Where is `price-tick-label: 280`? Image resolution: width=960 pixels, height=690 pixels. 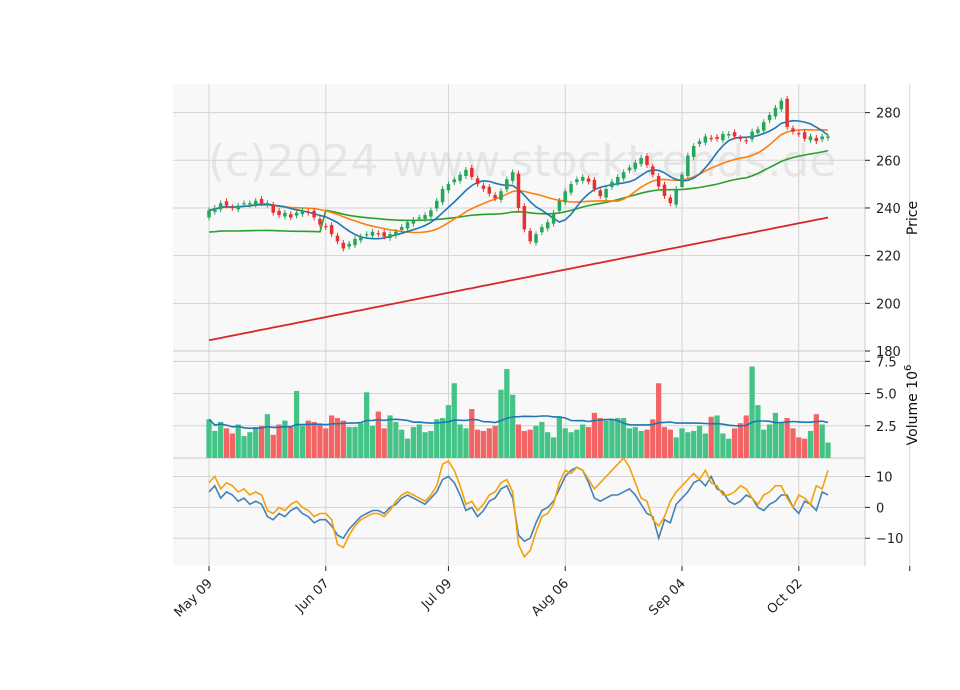
price-tick-label: 280 is located at coordinates (888, 114).